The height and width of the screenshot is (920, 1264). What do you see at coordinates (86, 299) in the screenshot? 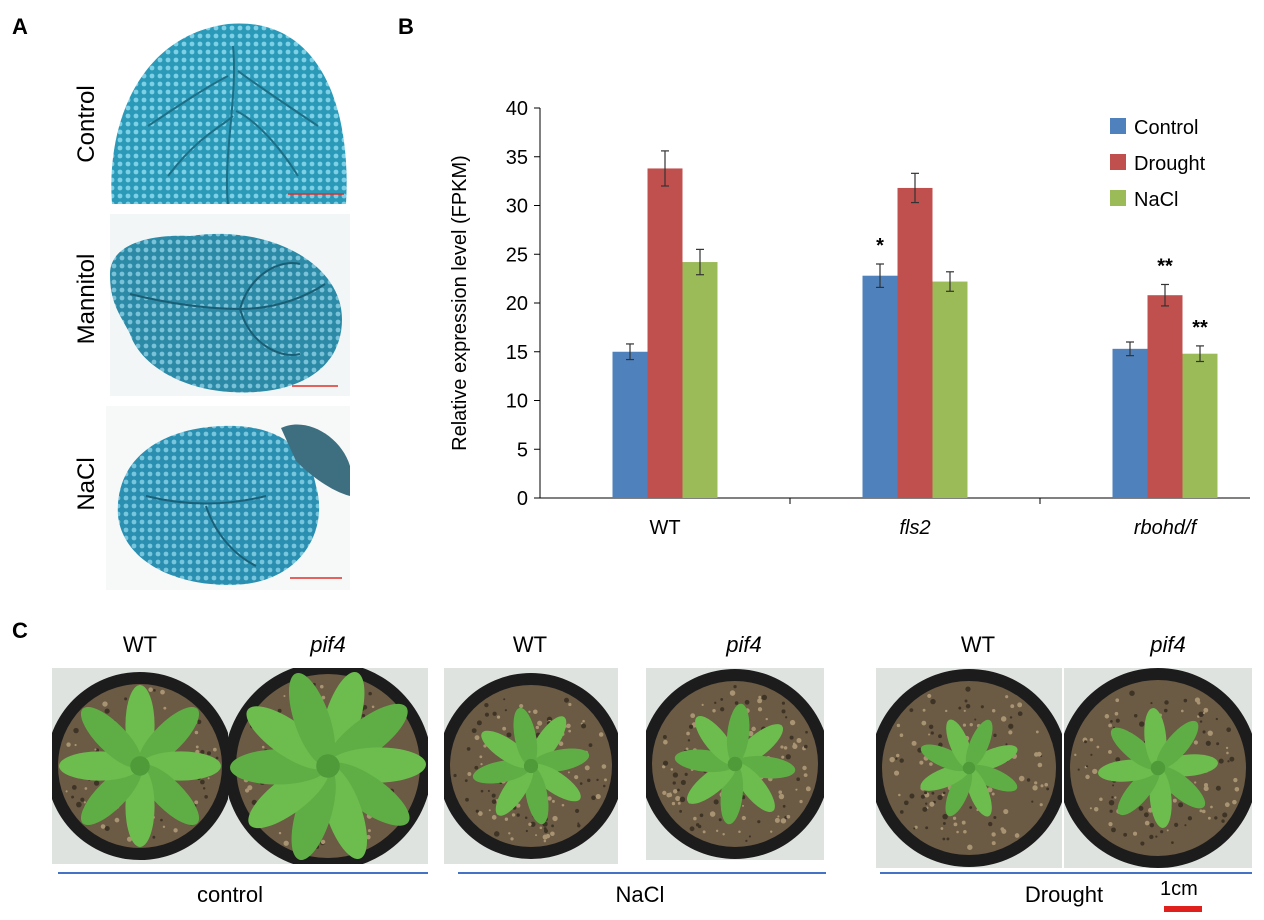
I see `row-label-mannitol: Mannitol` at bounding box center [86, 299].